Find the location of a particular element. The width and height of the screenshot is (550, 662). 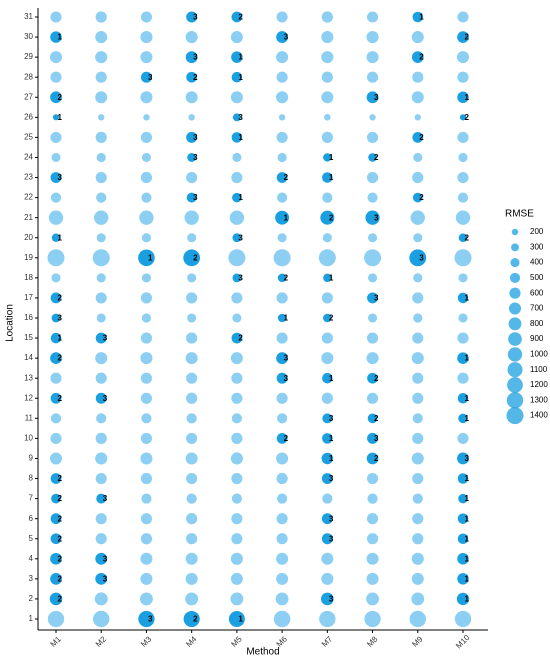

y-tick-label: 9 is located at coordinates (31, 458).